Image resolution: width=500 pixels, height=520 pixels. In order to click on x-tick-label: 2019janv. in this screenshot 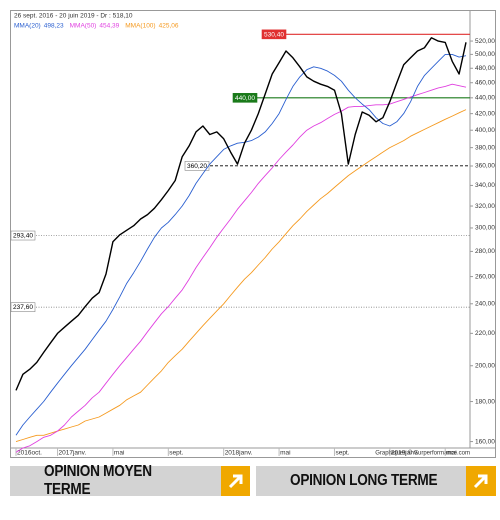, I will do `click(405, 453)`.